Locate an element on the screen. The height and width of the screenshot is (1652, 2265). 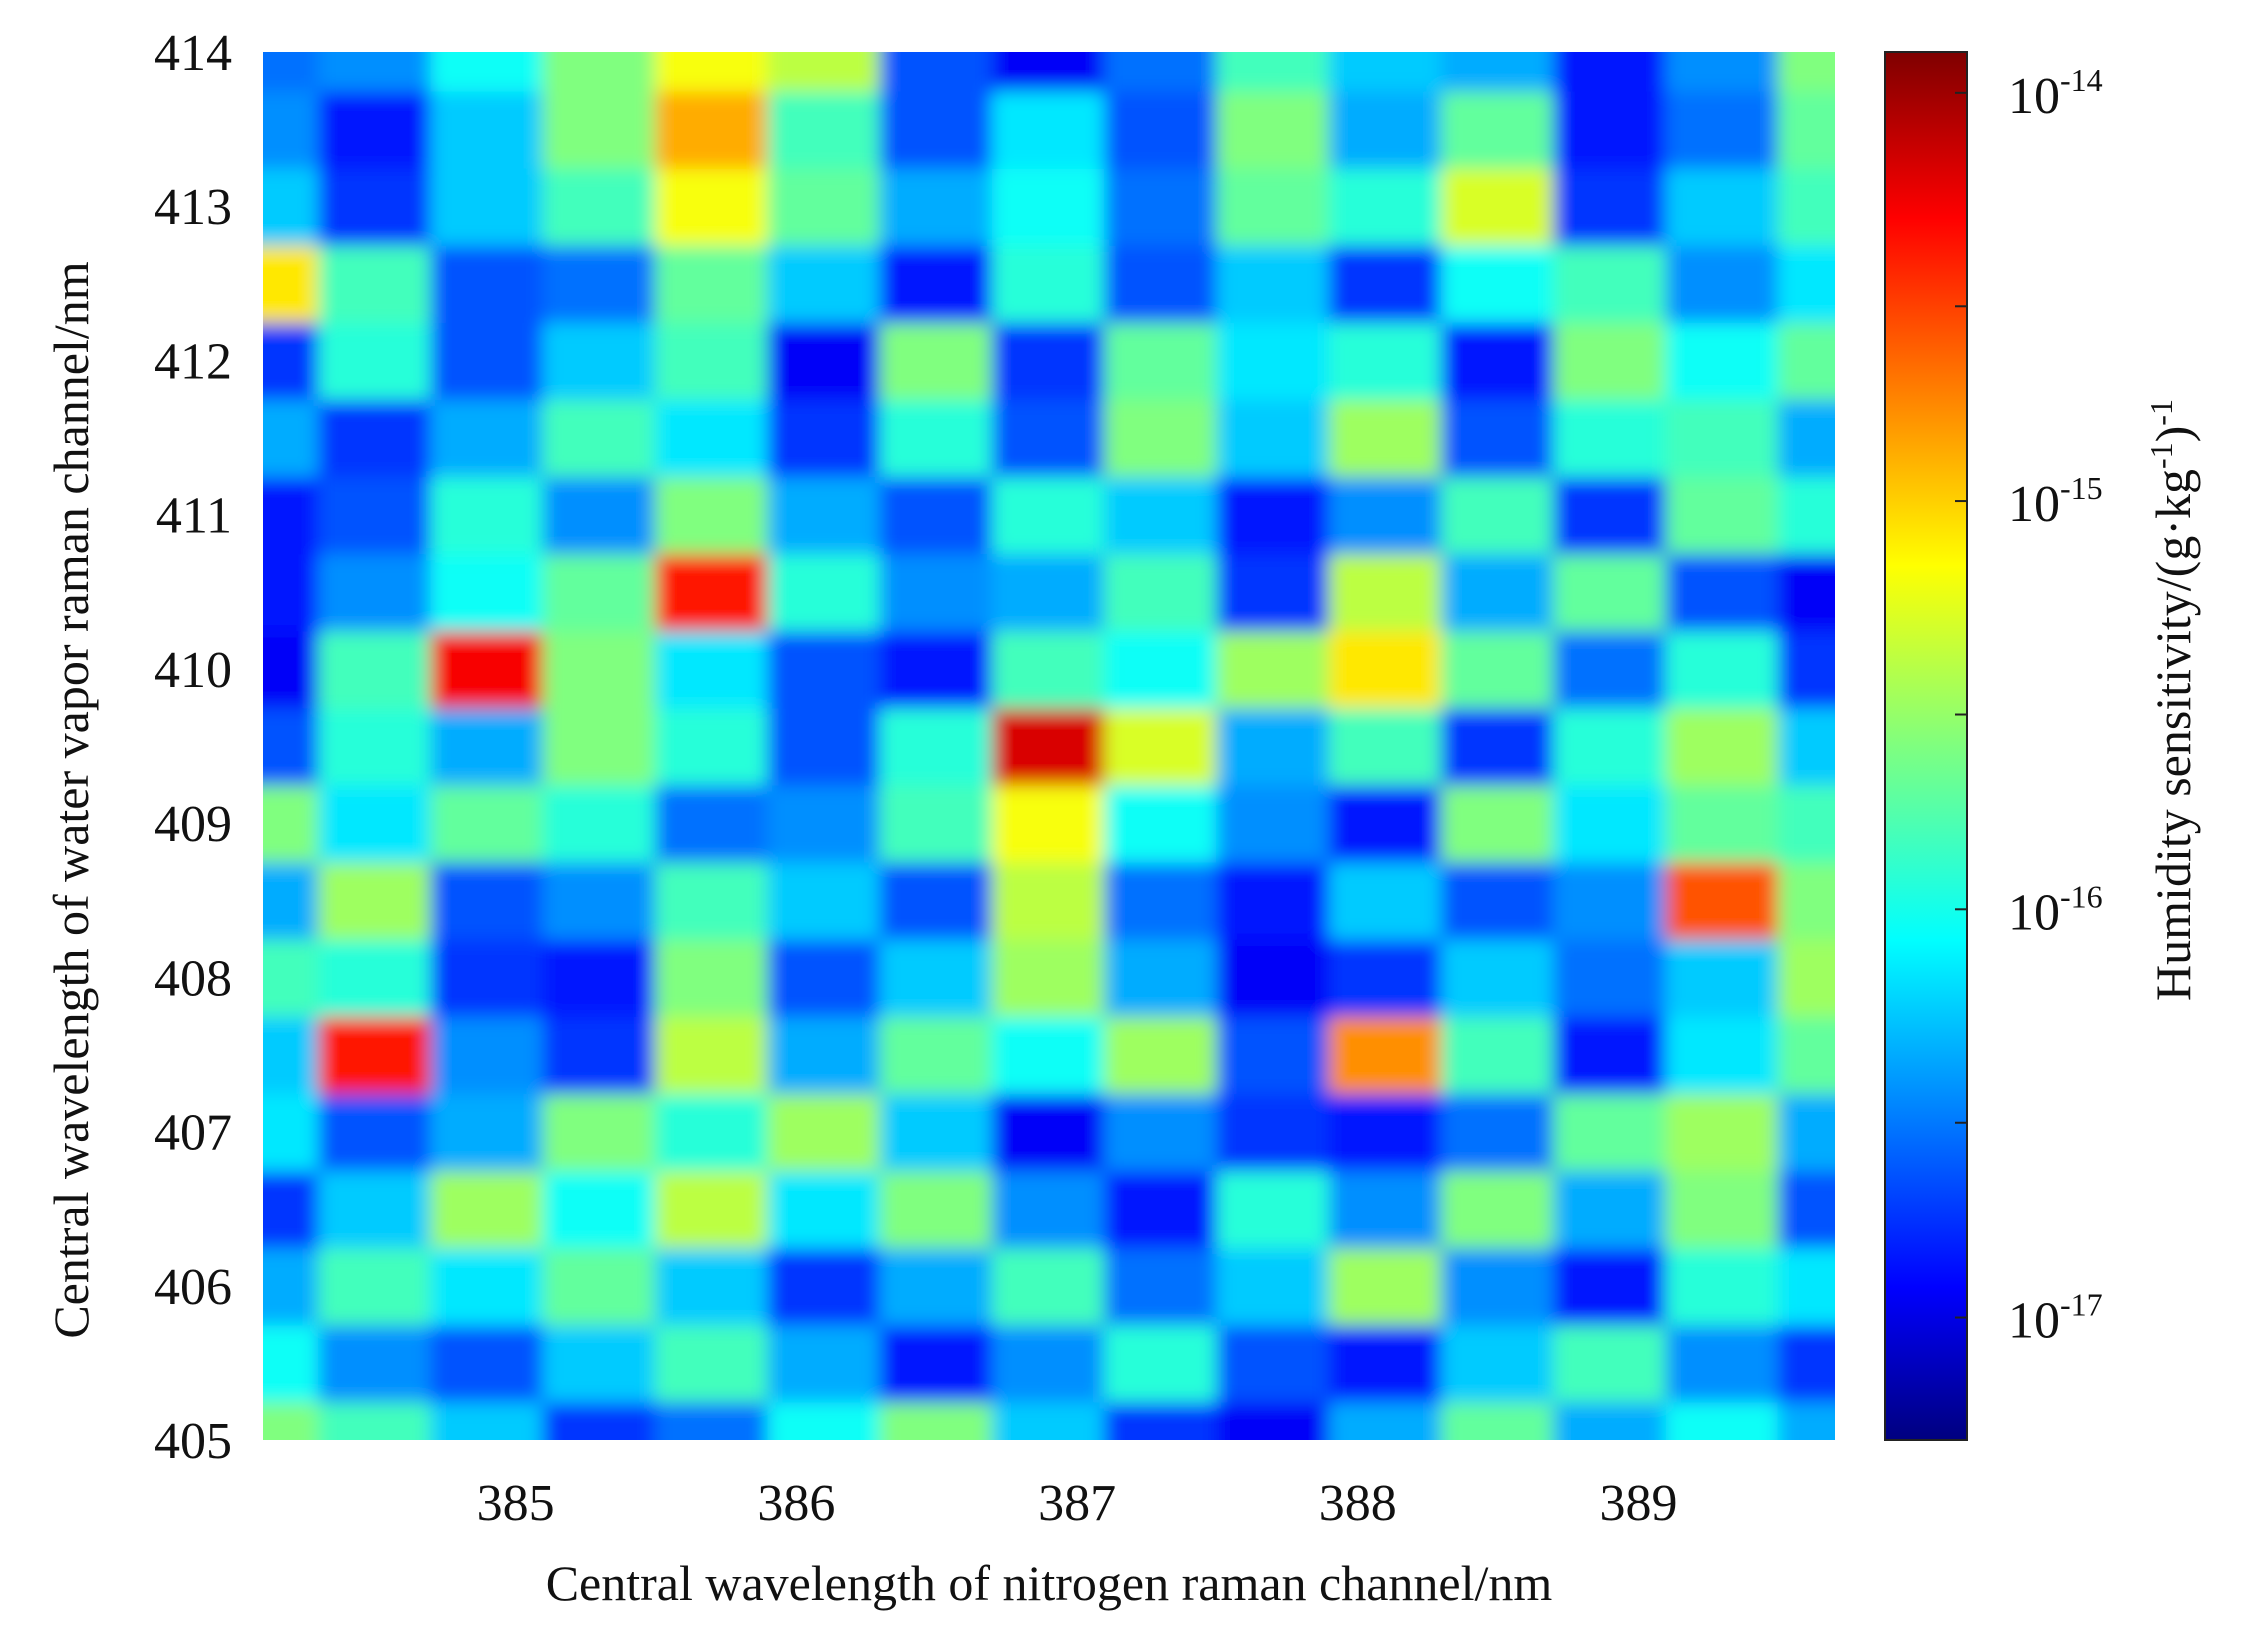
colorbar-bar is located at coordinates (1926, 746).